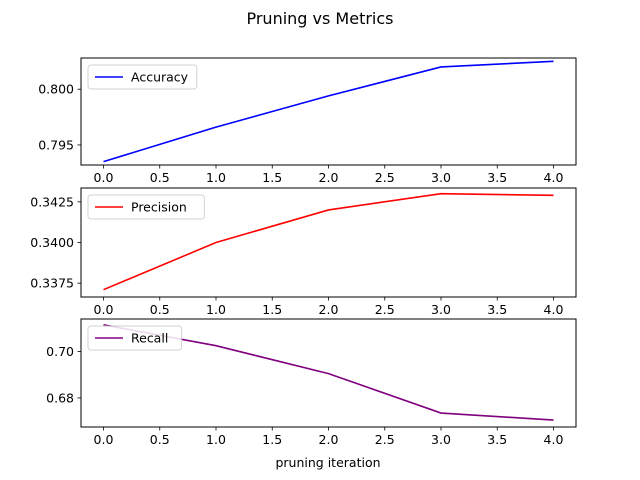  What do you see at coordinates (56, 89) in the screenshot?
I see `y-tick-label-accuracy: 0.800` at bounding box center [56, 89].